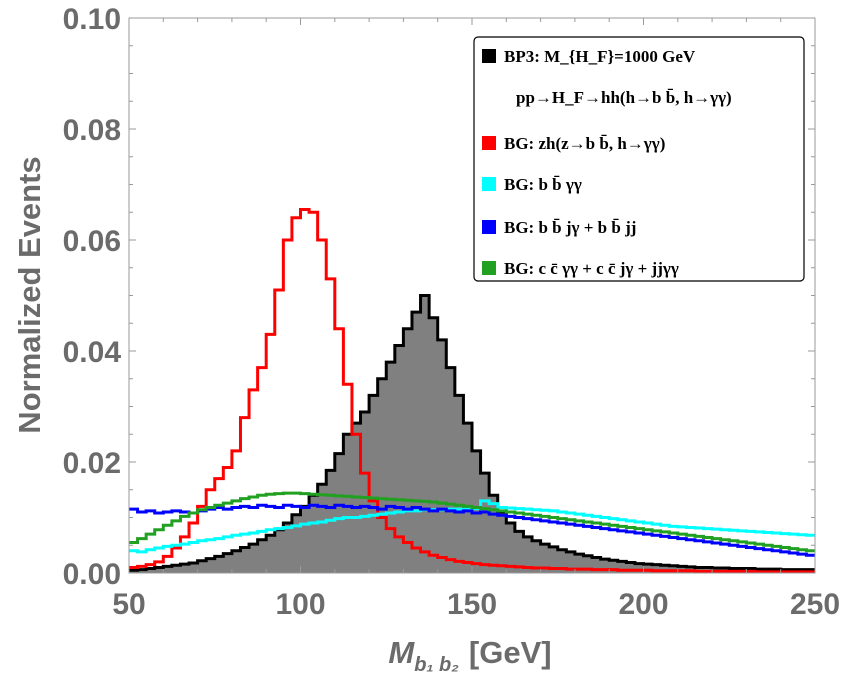 The width and height of the screenshot is (850, 673). Describe the element at coordinates (300, 604) in the screenshot. I see `x-tick-label: 100` at that location.